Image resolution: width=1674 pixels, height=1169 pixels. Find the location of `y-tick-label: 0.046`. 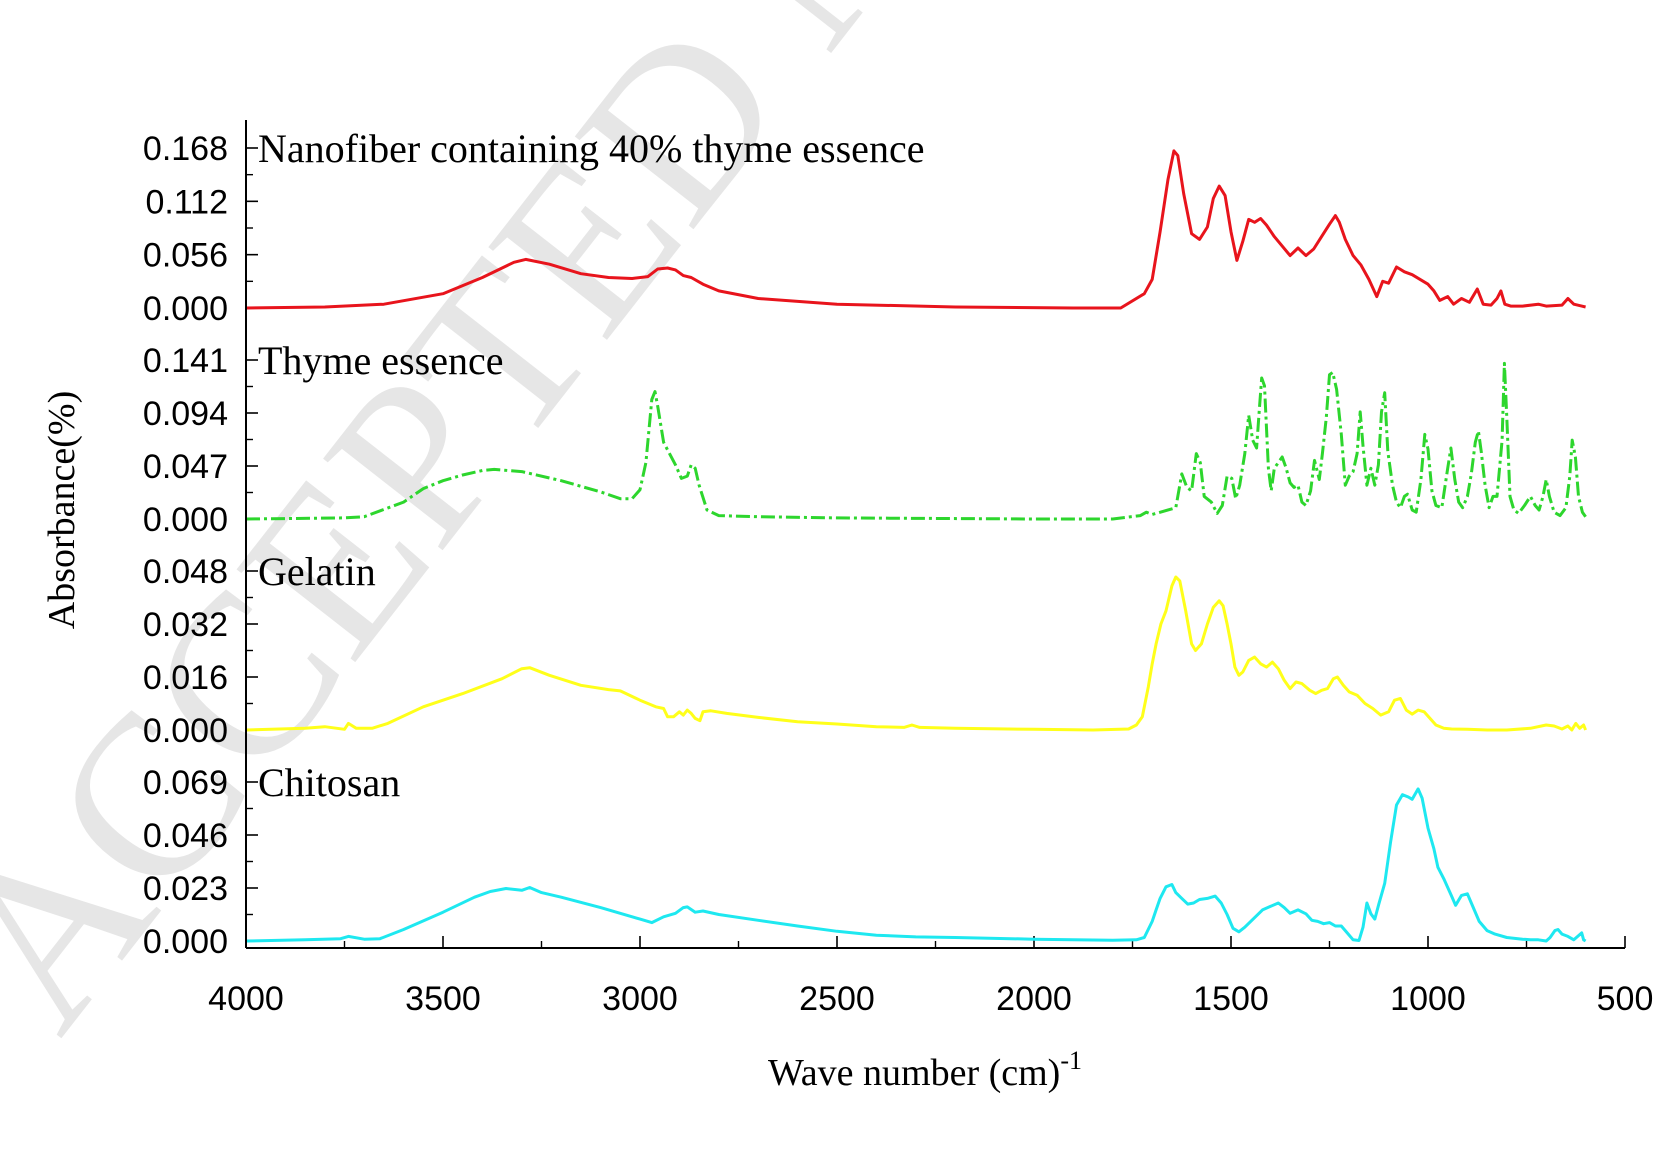

y-tick-label: 0.046 is located at coordinates (185, 836).